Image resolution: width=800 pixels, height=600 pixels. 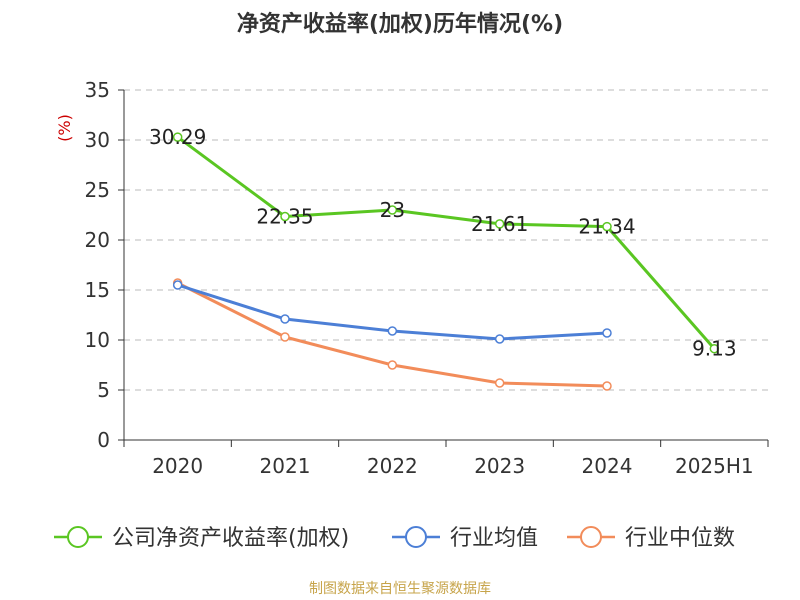 What do you see at coordinates (177, 466) in the screenshot?
I see `x-tick-label: 2020` at bounding box center [177, 466].